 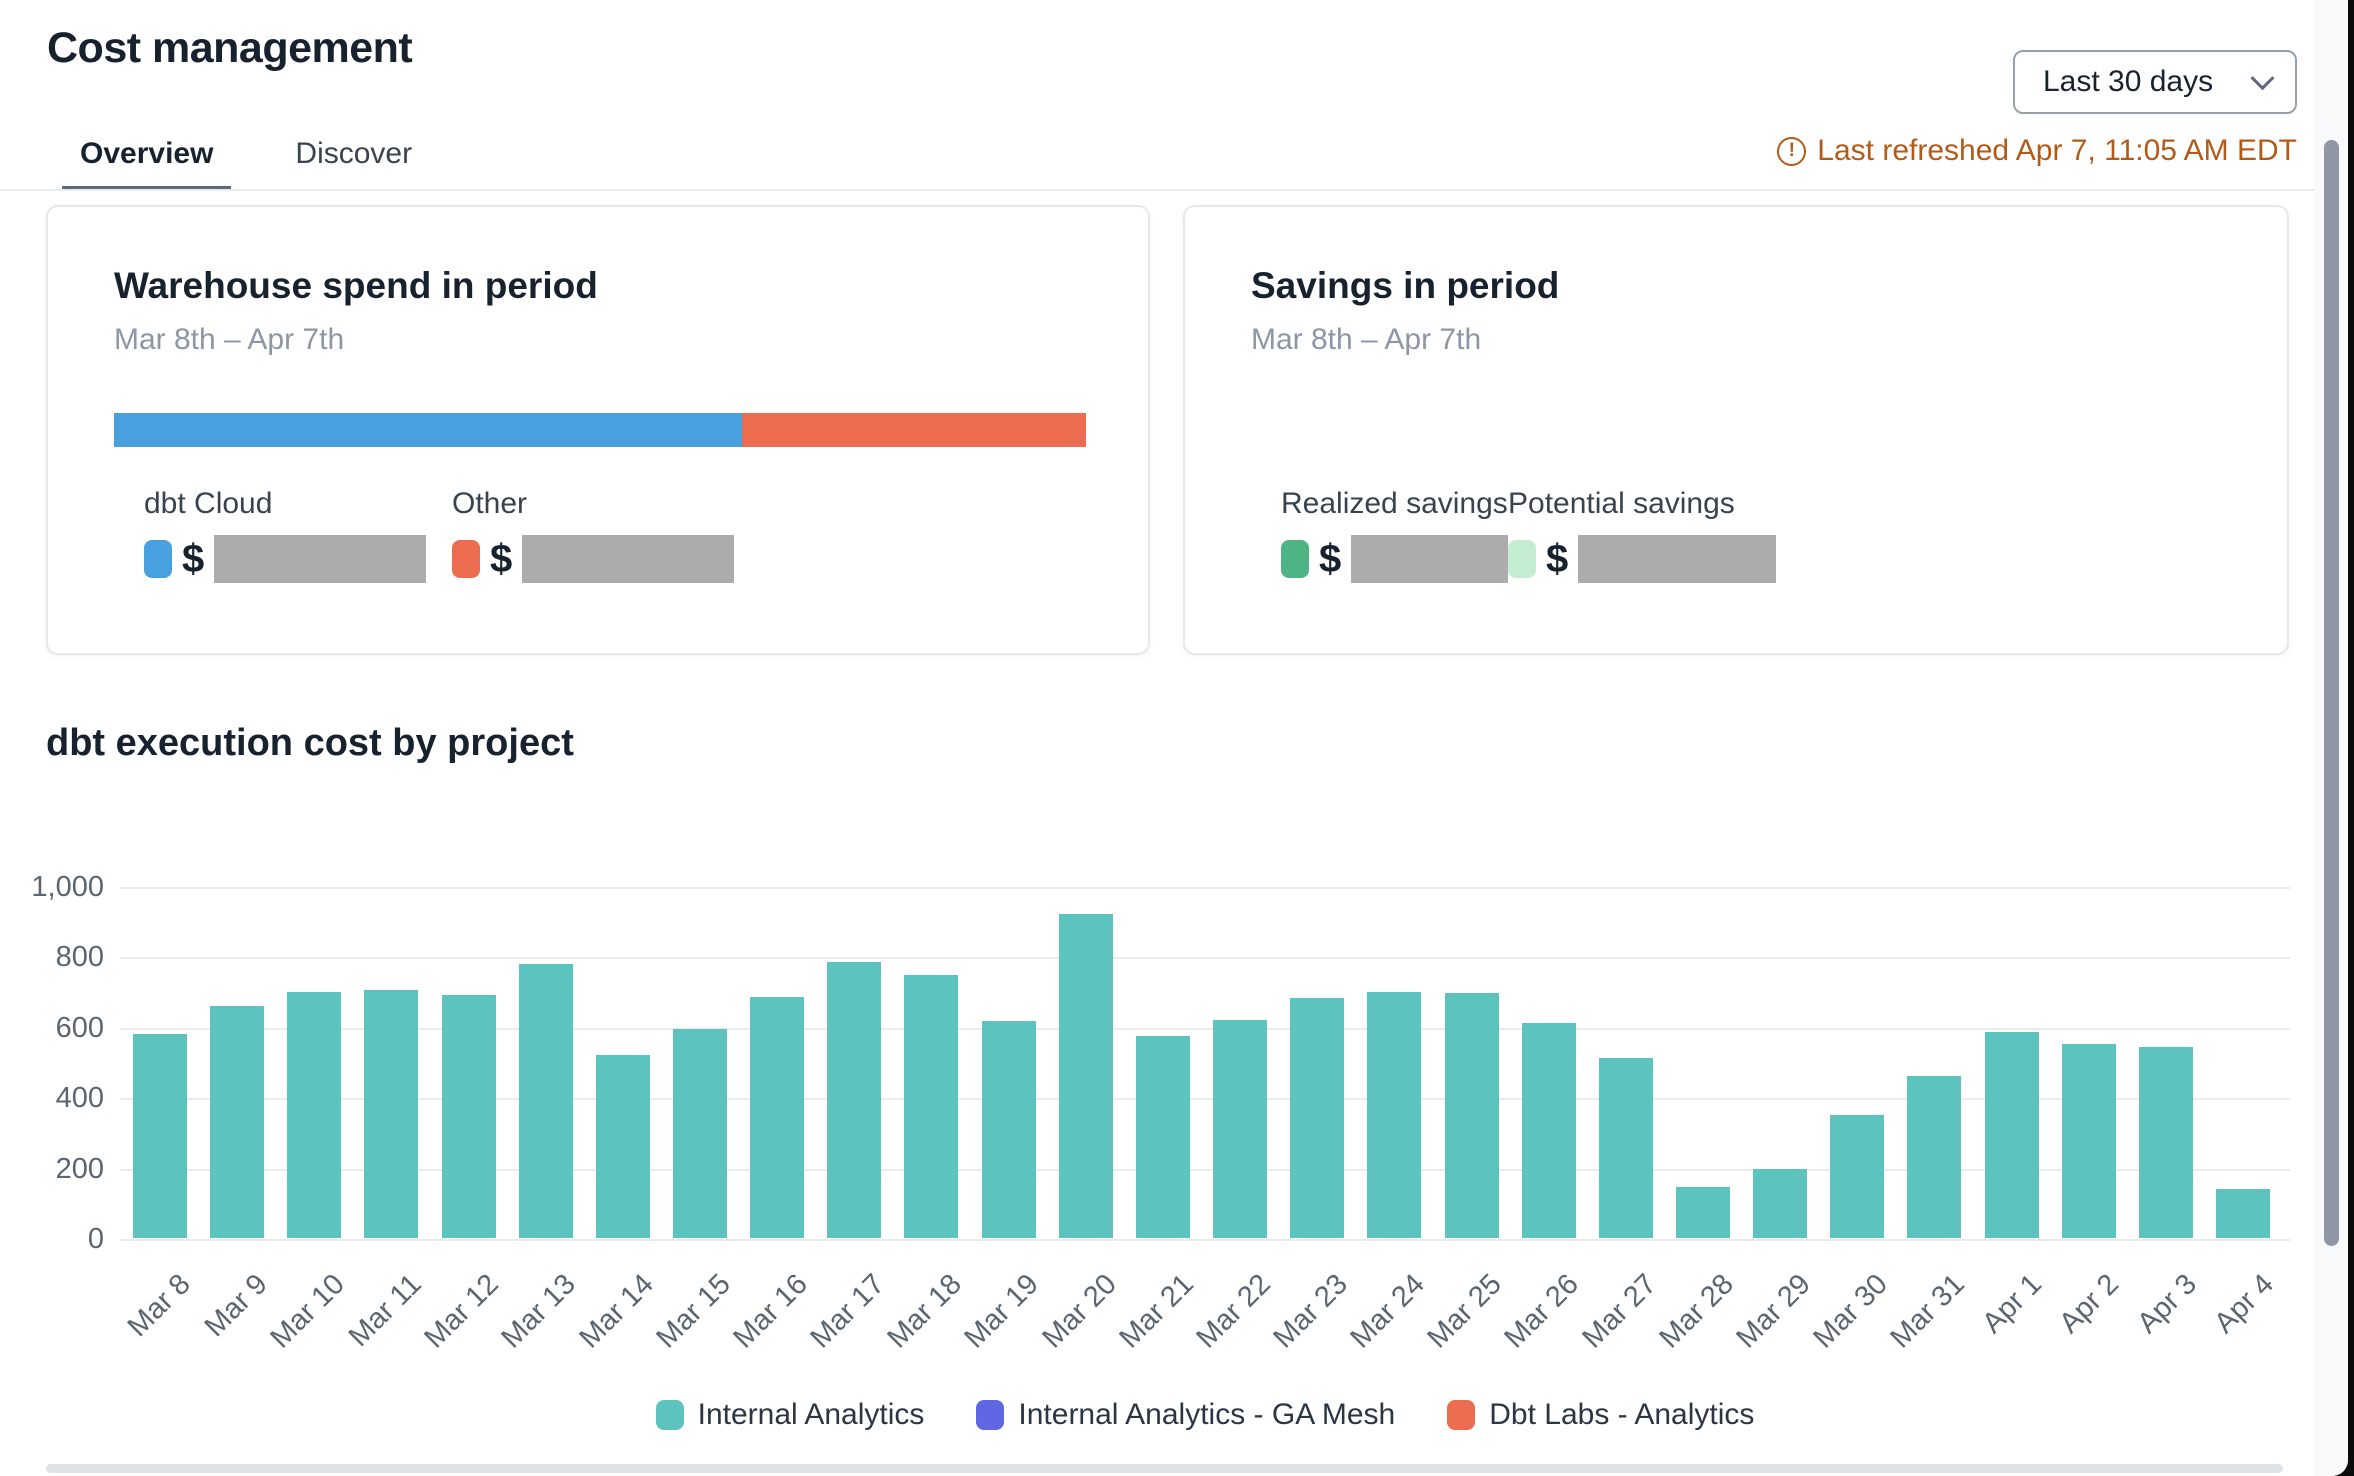 I want to click on chart-legend-item: Internal Analytics, so click(x=790, y=1415).